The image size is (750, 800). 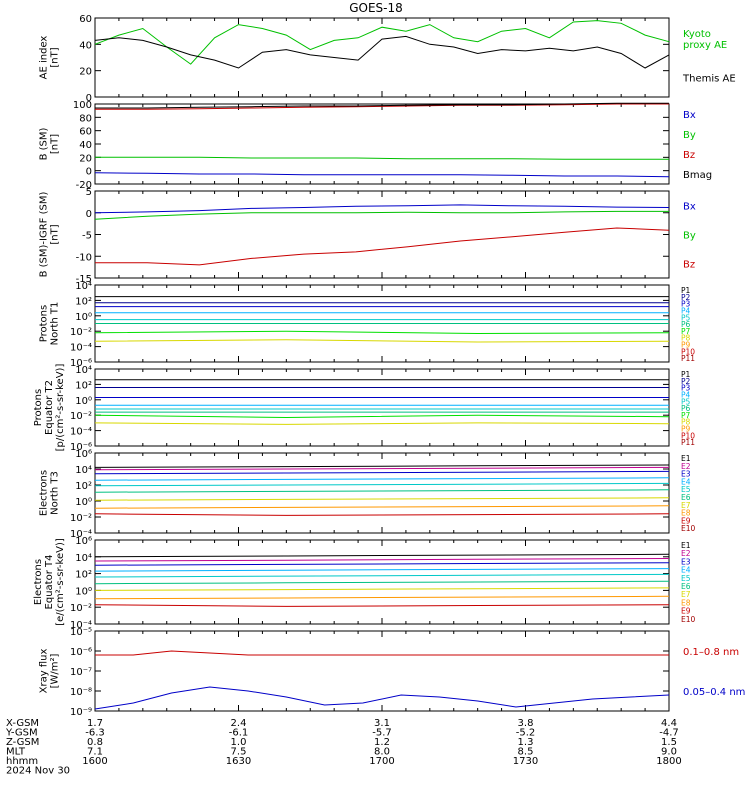 What do you see at coordinates (382, 484) in the screenshot?
I see `series-line-e5` at bounding box center [382, 484].